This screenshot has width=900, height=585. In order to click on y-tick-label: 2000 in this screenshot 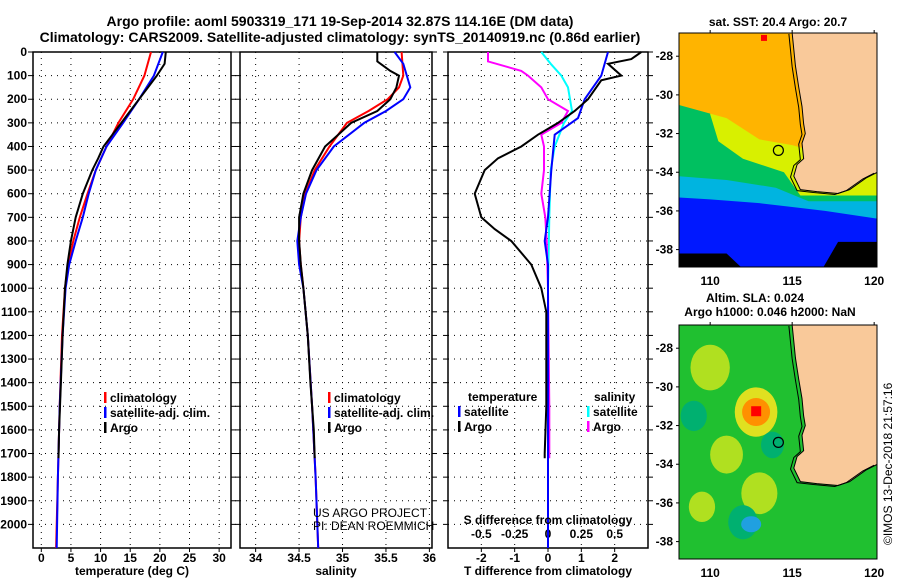, I will do `click(13, 524)`.